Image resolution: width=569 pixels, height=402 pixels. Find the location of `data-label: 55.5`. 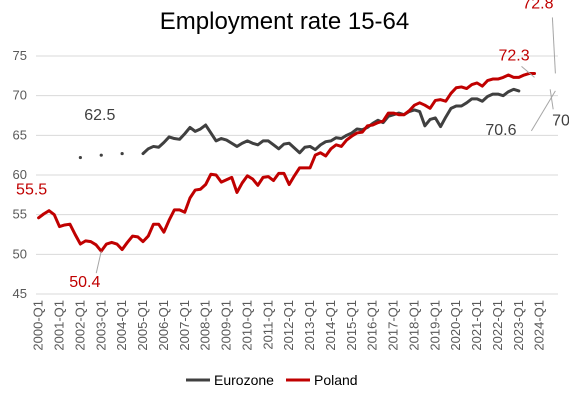

data-label: 55.5 is located at coordinates (31, 190).